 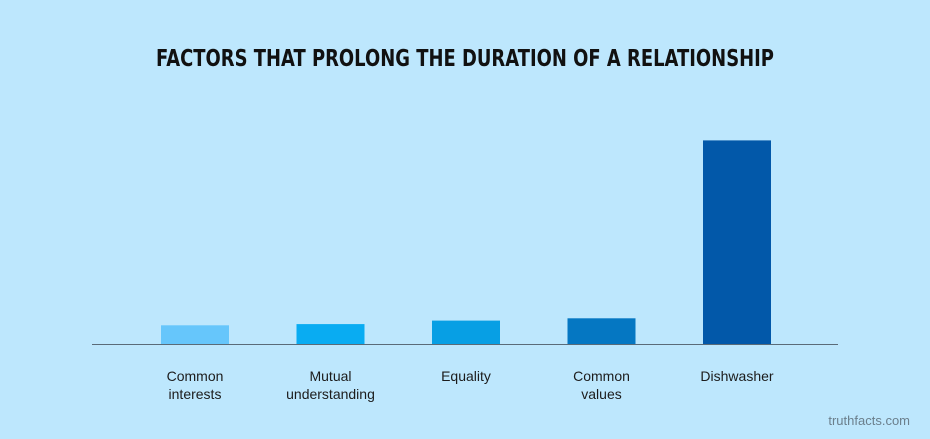 I want to click on x-tick-label-4: Dishwasher, so click(x=736, y=376).